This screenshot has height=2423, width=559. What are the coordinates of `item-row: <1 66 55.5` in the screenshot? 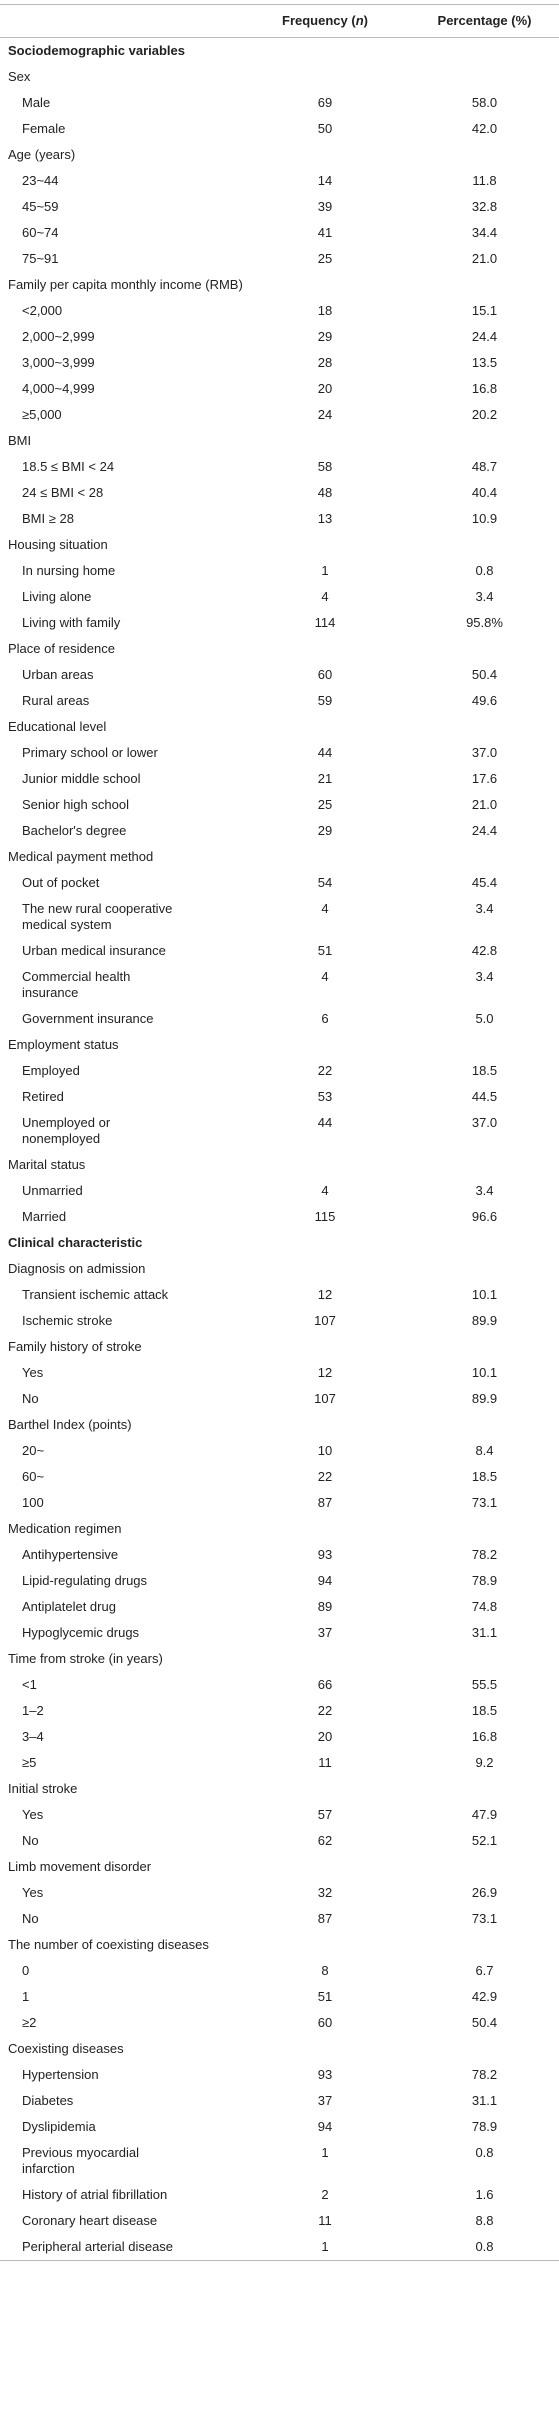 It's located at (279, 1685).